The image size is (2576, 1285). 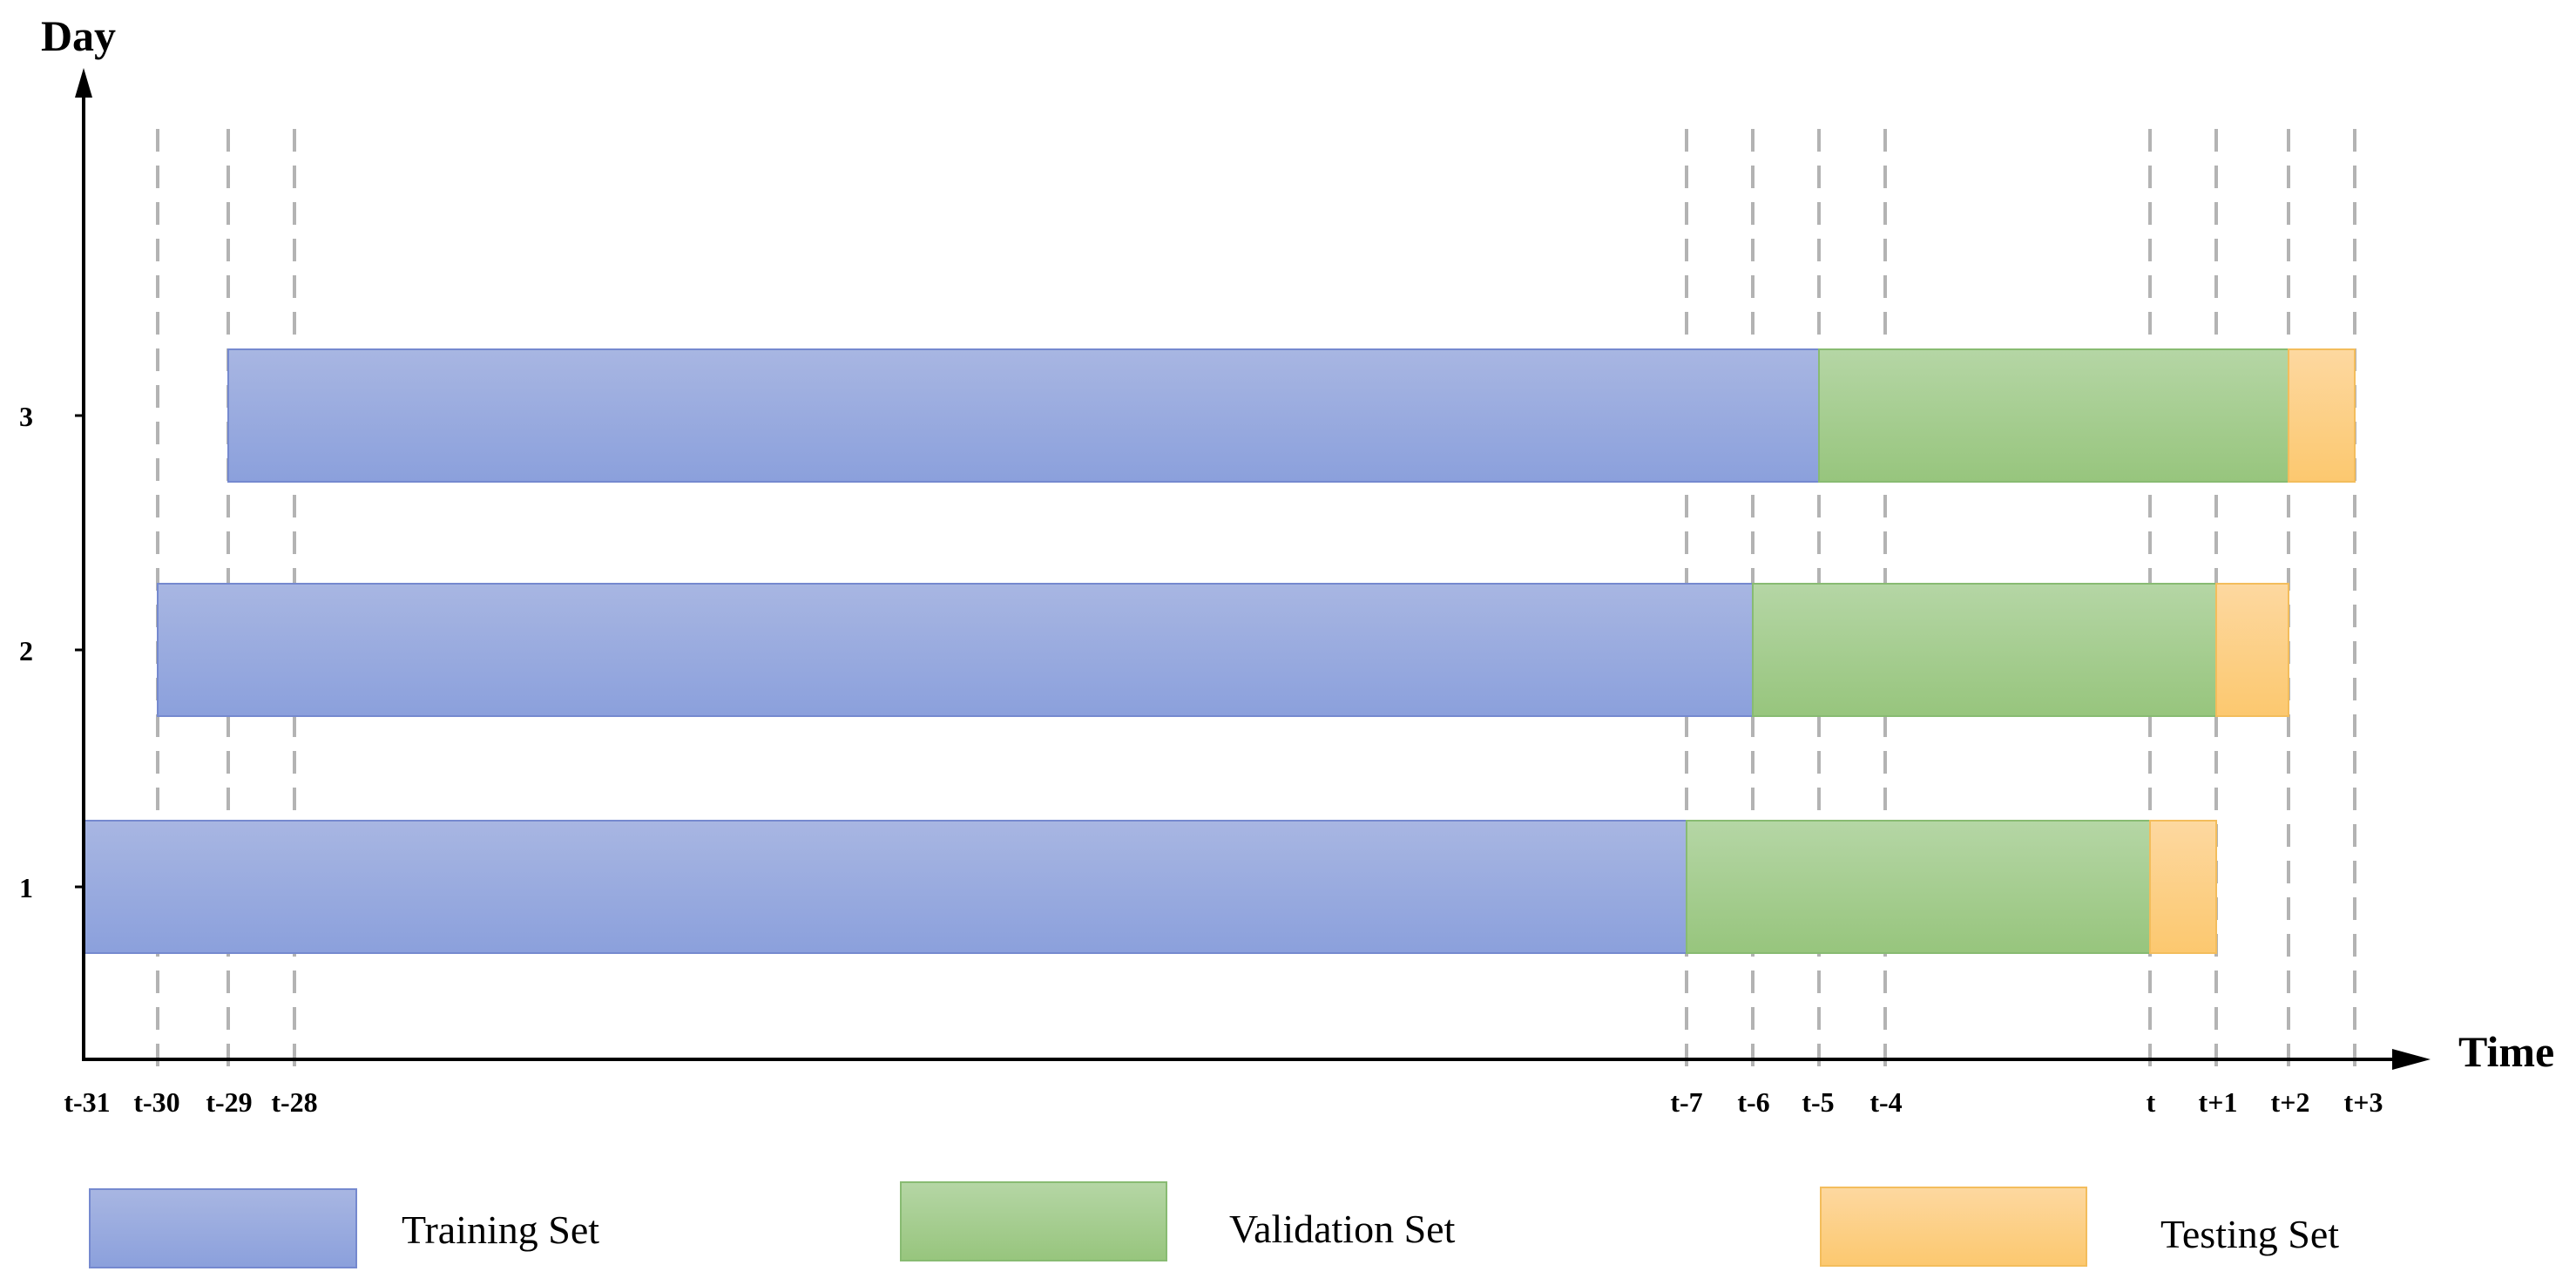 What do you see at coordinates (2183, 887) in the screenshot?
I see `bar-day1-testing` at bounding box center [2183, 887].